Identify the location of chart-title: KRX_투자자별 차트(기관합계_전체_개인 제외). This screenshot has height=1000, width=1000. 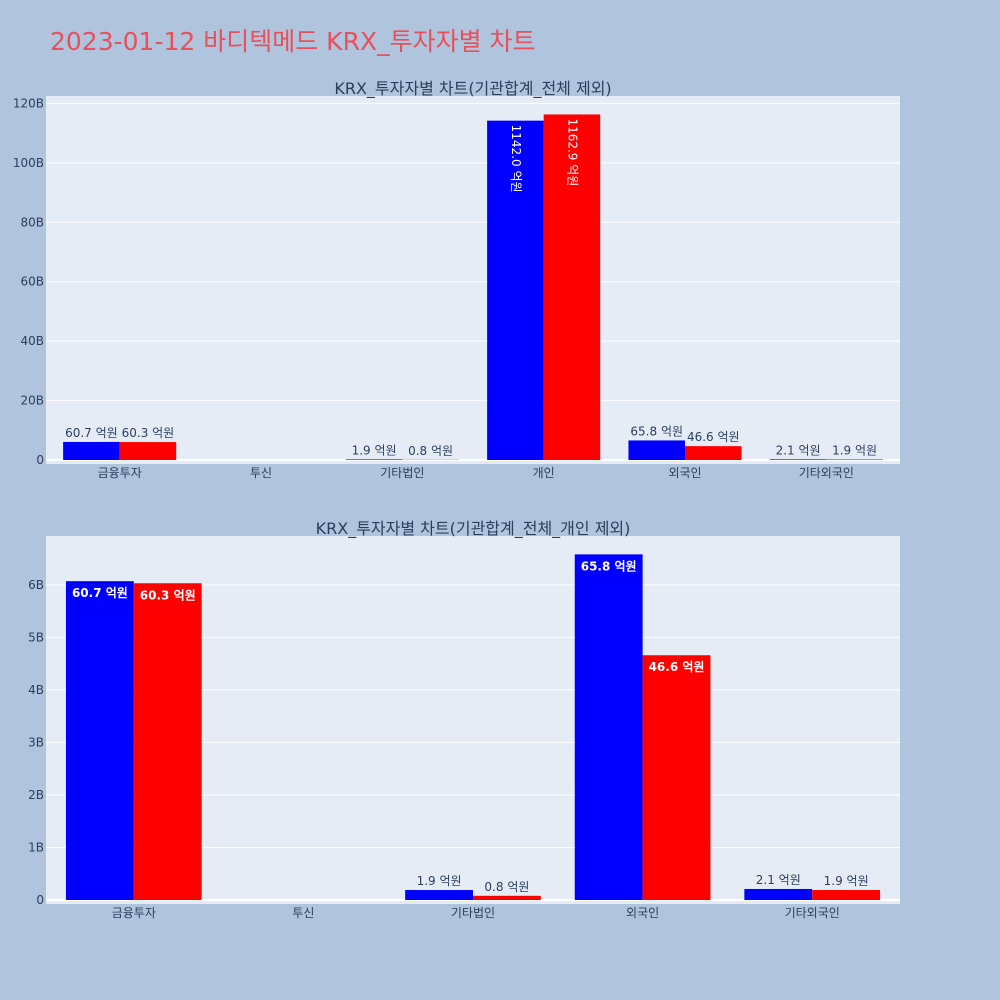
(473, 529).